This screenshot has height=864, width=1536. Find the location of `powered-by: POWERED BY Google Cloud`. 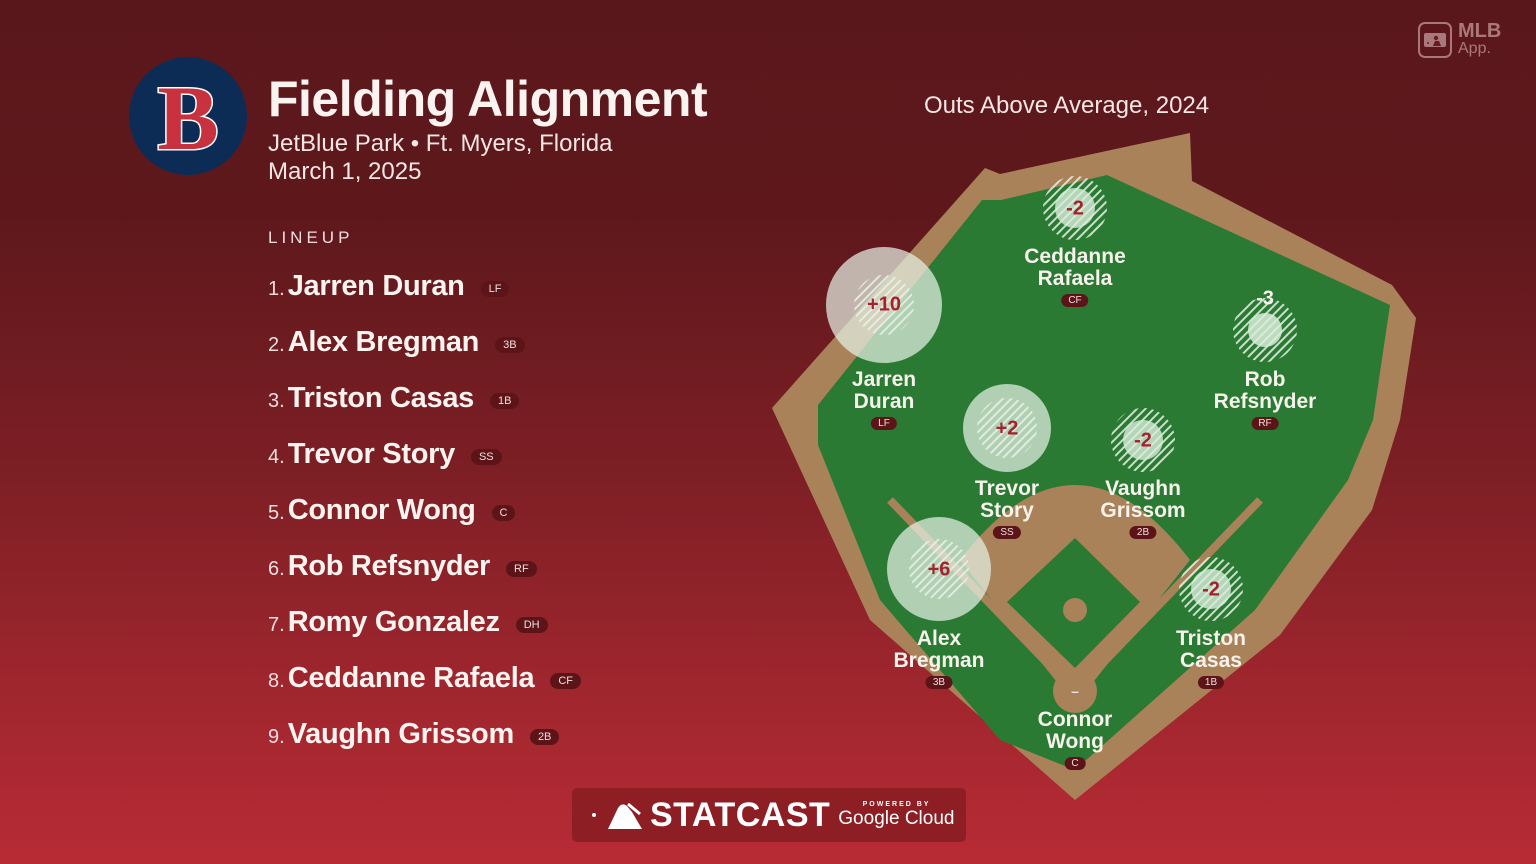

powered-by: POWERED BY Google Cloud is located at coordinates (896, 814).